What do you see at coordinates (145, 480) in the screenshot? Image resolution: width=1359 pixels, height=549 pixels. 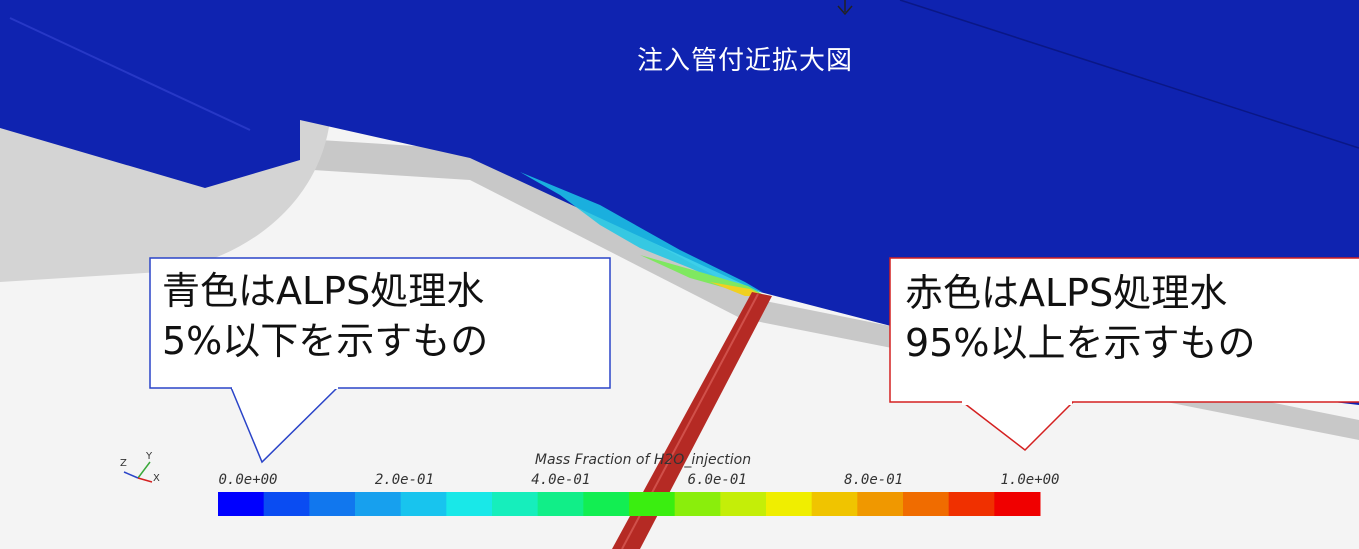 I see `triad-x-axis` at bounding box center [145, 480].